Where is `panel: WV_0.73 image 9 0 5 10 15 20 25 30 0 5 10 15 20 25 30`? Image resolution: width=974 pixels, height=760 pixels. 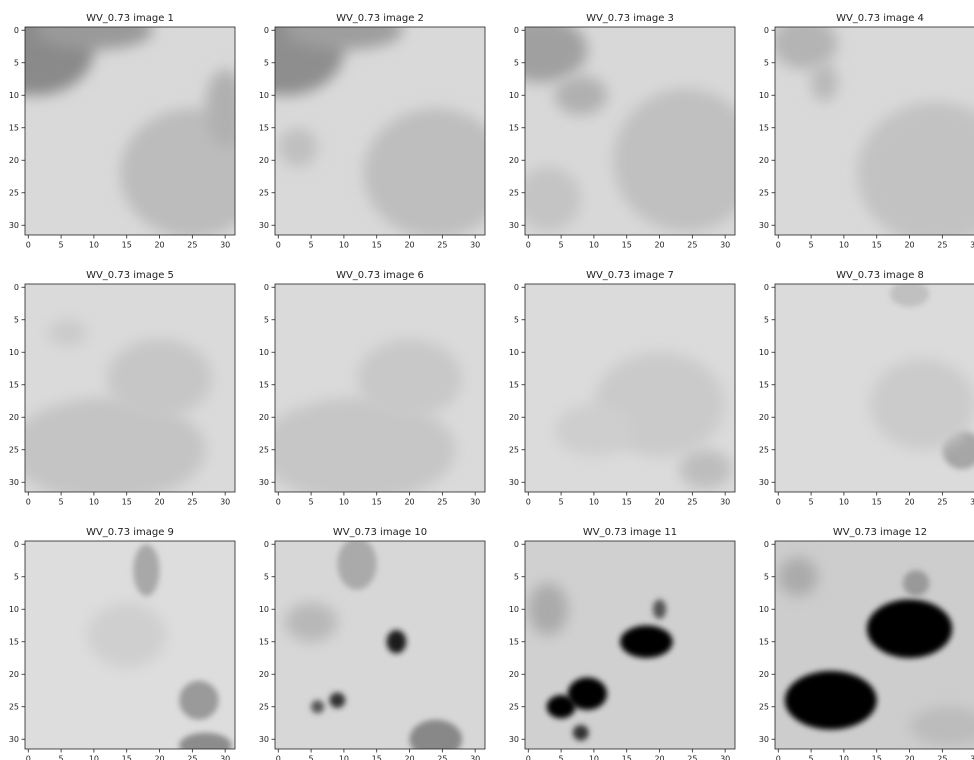
panel: WV_0.73 image 9 0 5 10 15 20 25 30 0 5 10 15 20 25 30 is located at coordinates (122, 643).